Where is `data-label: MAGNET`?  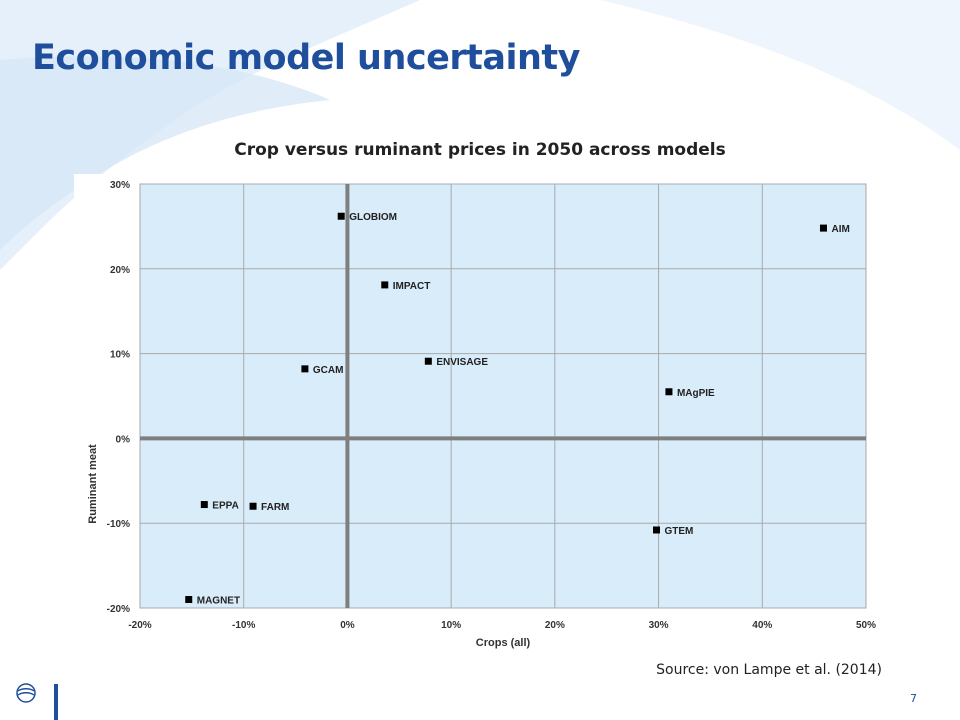 data-label: MAGNET is located at coordinates (218, 601).